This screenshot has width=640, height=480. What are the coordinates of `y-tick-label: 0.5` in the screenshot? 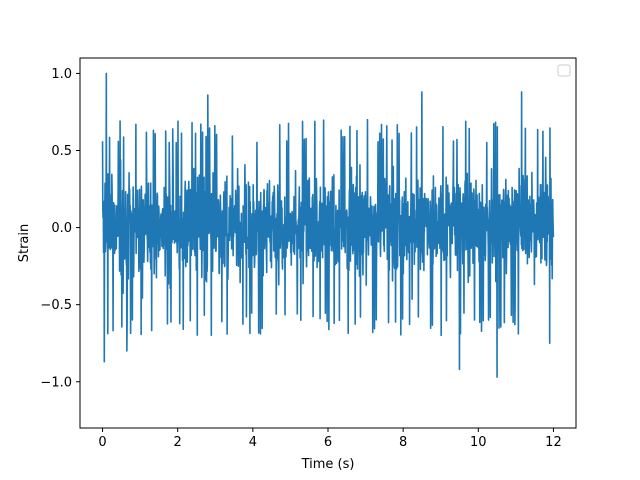 It's located at (61, 151).